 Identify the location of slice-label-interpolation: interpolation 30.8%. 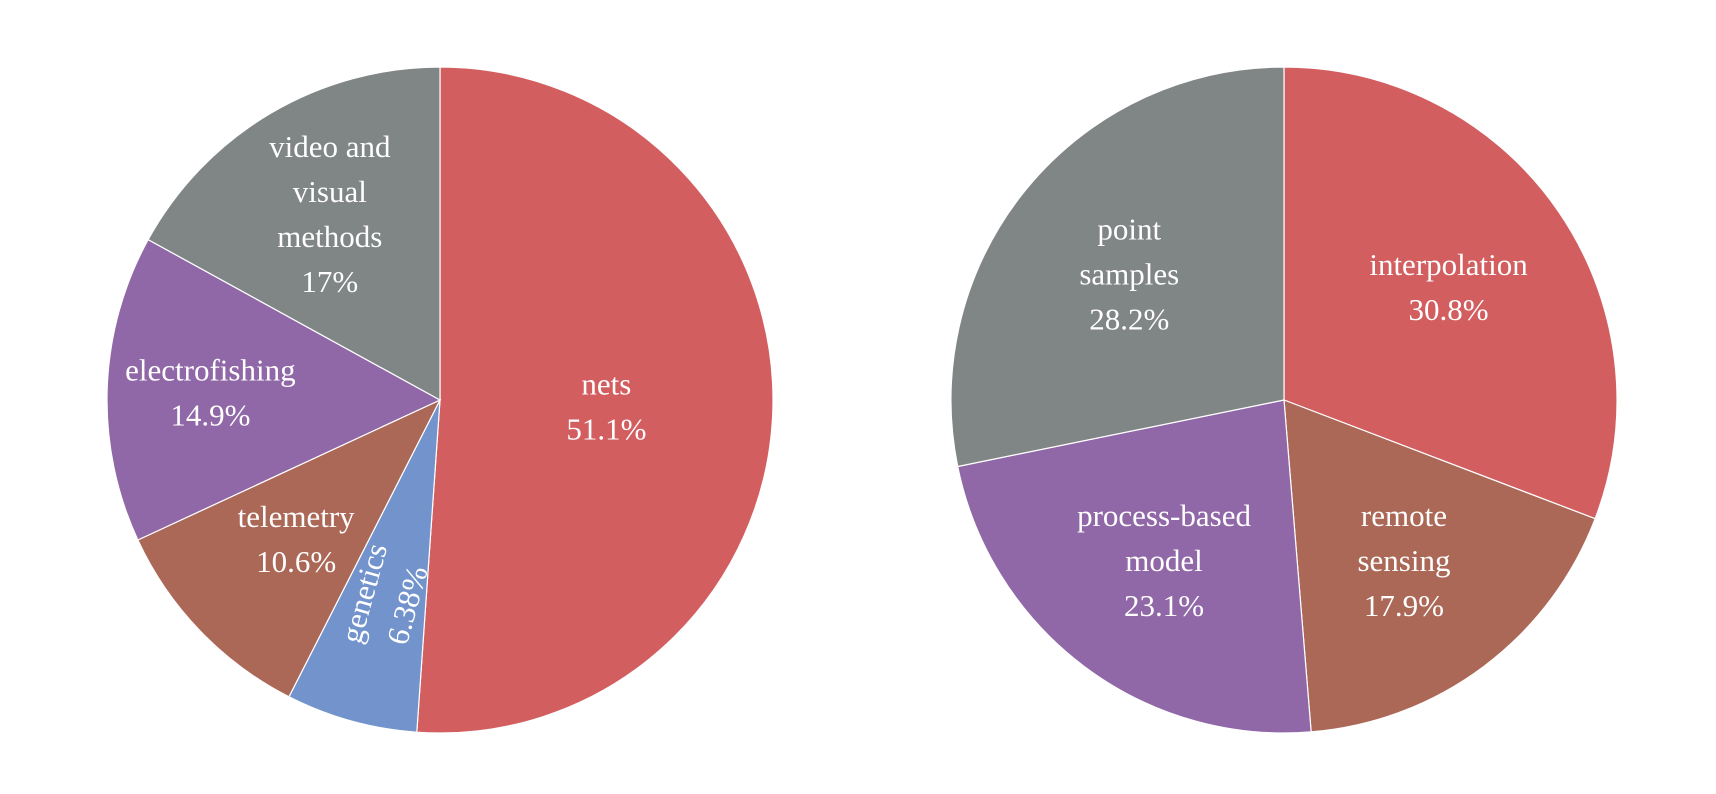
(1448, 287).